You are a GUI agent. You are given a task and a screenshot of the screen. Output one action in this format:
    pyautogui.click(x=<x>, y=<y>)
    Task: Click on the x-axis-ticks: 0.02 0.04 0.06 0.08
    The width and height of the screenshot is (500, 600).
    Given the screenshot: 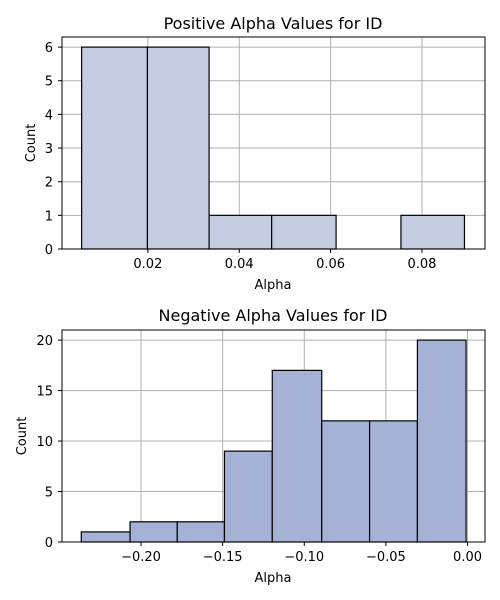 What is the action you would take?
    pyautogui.click(x=284, y=260)
    